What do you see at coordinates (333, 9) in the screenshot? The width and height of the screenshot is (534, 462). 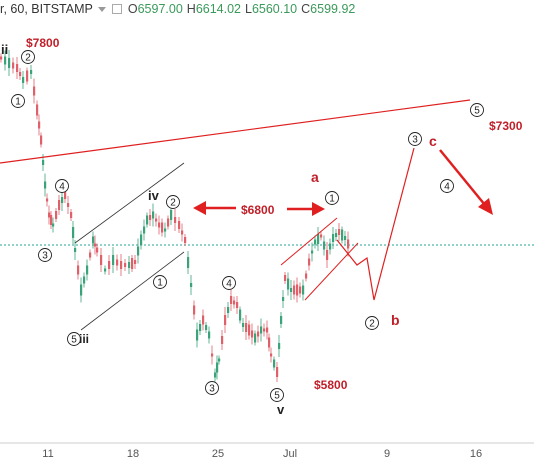 I see `close-value: 6599.92` at bounding box center [333, 9].